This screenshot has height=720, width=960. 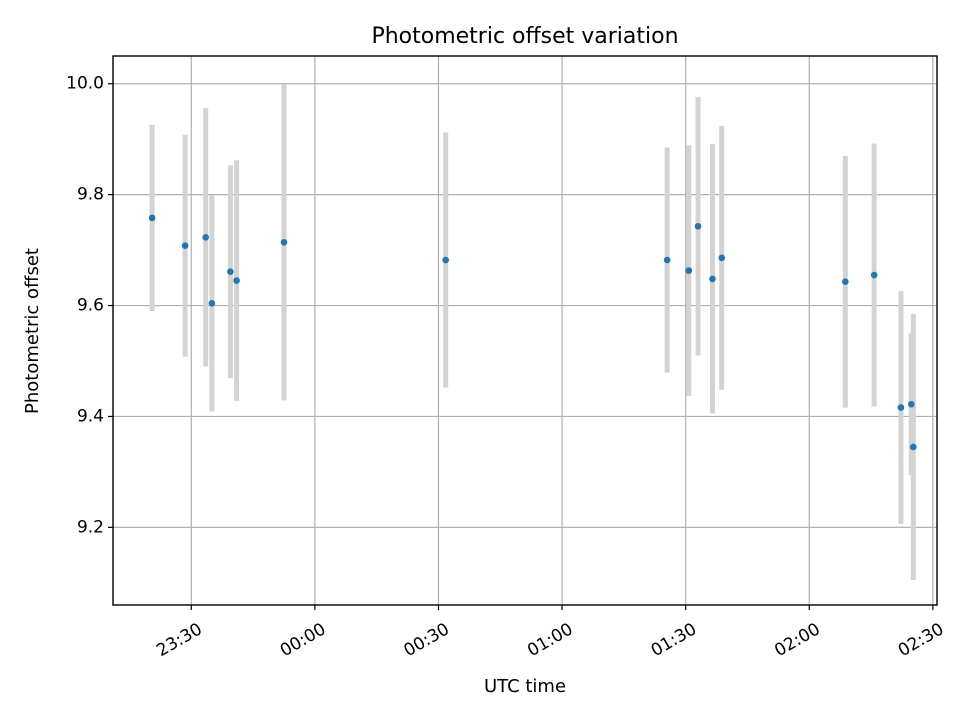 I want to click on y-tick-label: 9.2, so click(x=90, y=527).